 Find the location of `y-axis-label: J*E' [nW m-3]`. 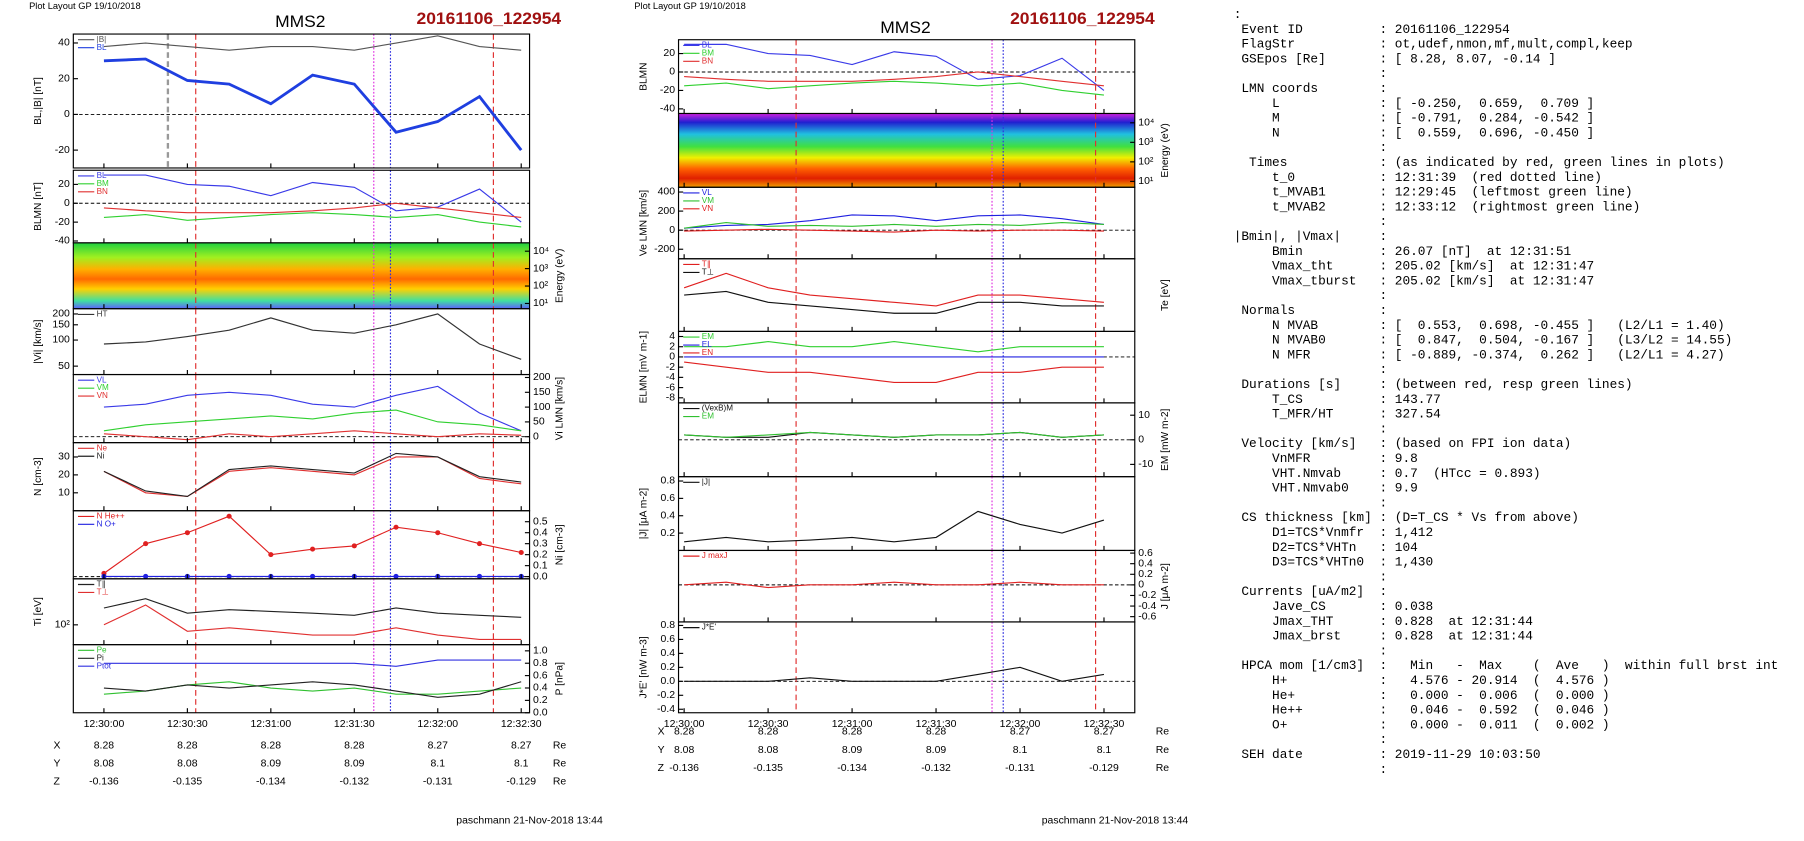

y-axis-label: J*E' [nW m-3] is located at coordinates (643, 667).